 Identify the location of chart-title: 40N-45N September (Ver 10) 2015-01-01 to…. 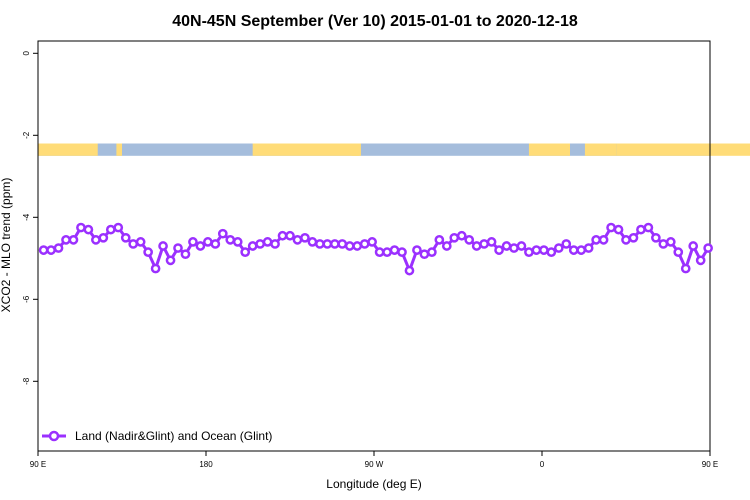
(375, 21).